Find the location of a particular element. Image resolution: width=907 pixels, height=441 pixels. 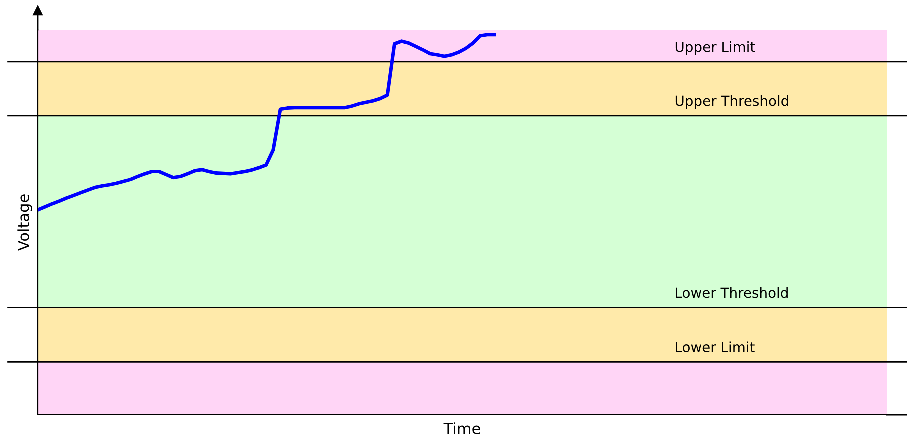

ref-line-label: Lower Limit is located at coordinates (715, 347).